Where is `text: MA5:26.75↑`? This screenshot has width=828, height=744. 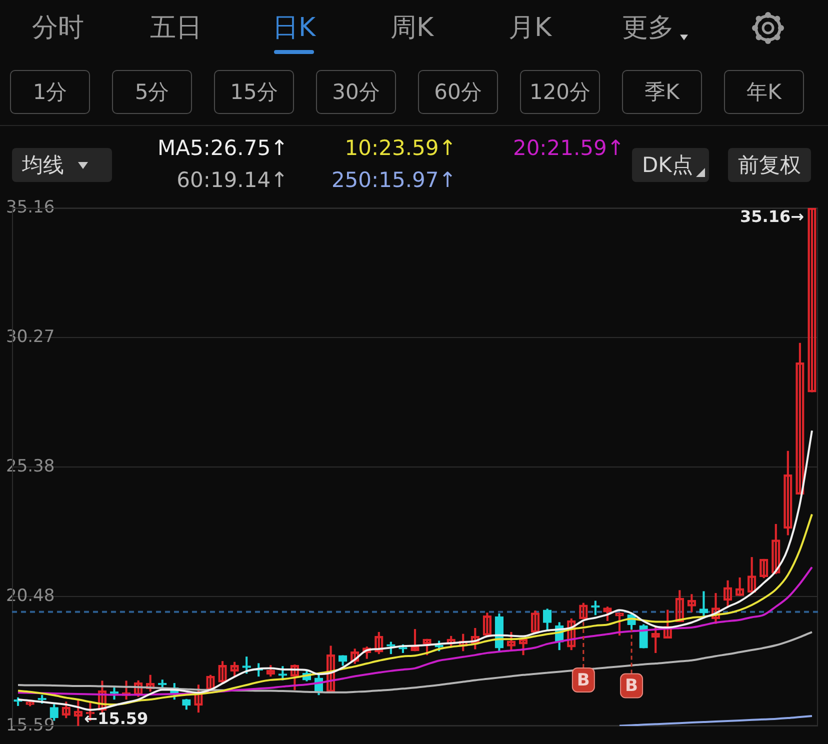 text: MA5:26.75↑ is located at coordinates (222, 148).